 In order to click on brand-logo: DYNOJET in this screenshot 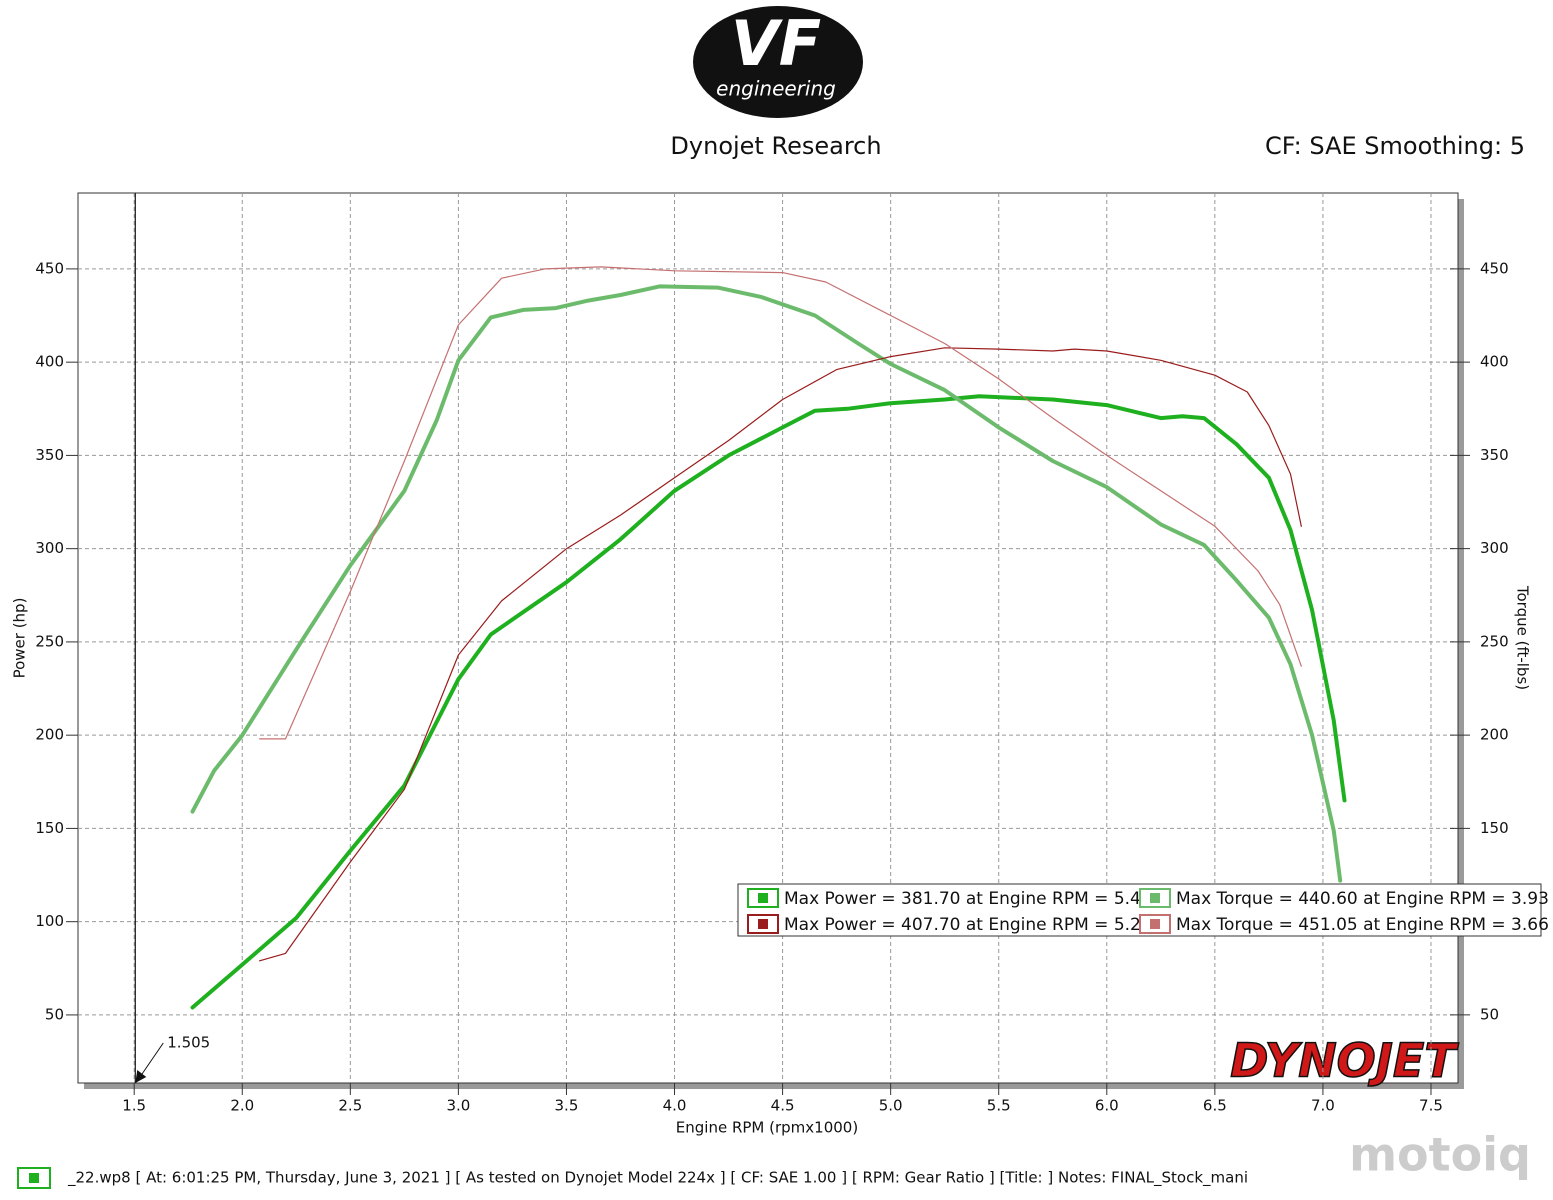, I will do `click(1344, 1061)`.